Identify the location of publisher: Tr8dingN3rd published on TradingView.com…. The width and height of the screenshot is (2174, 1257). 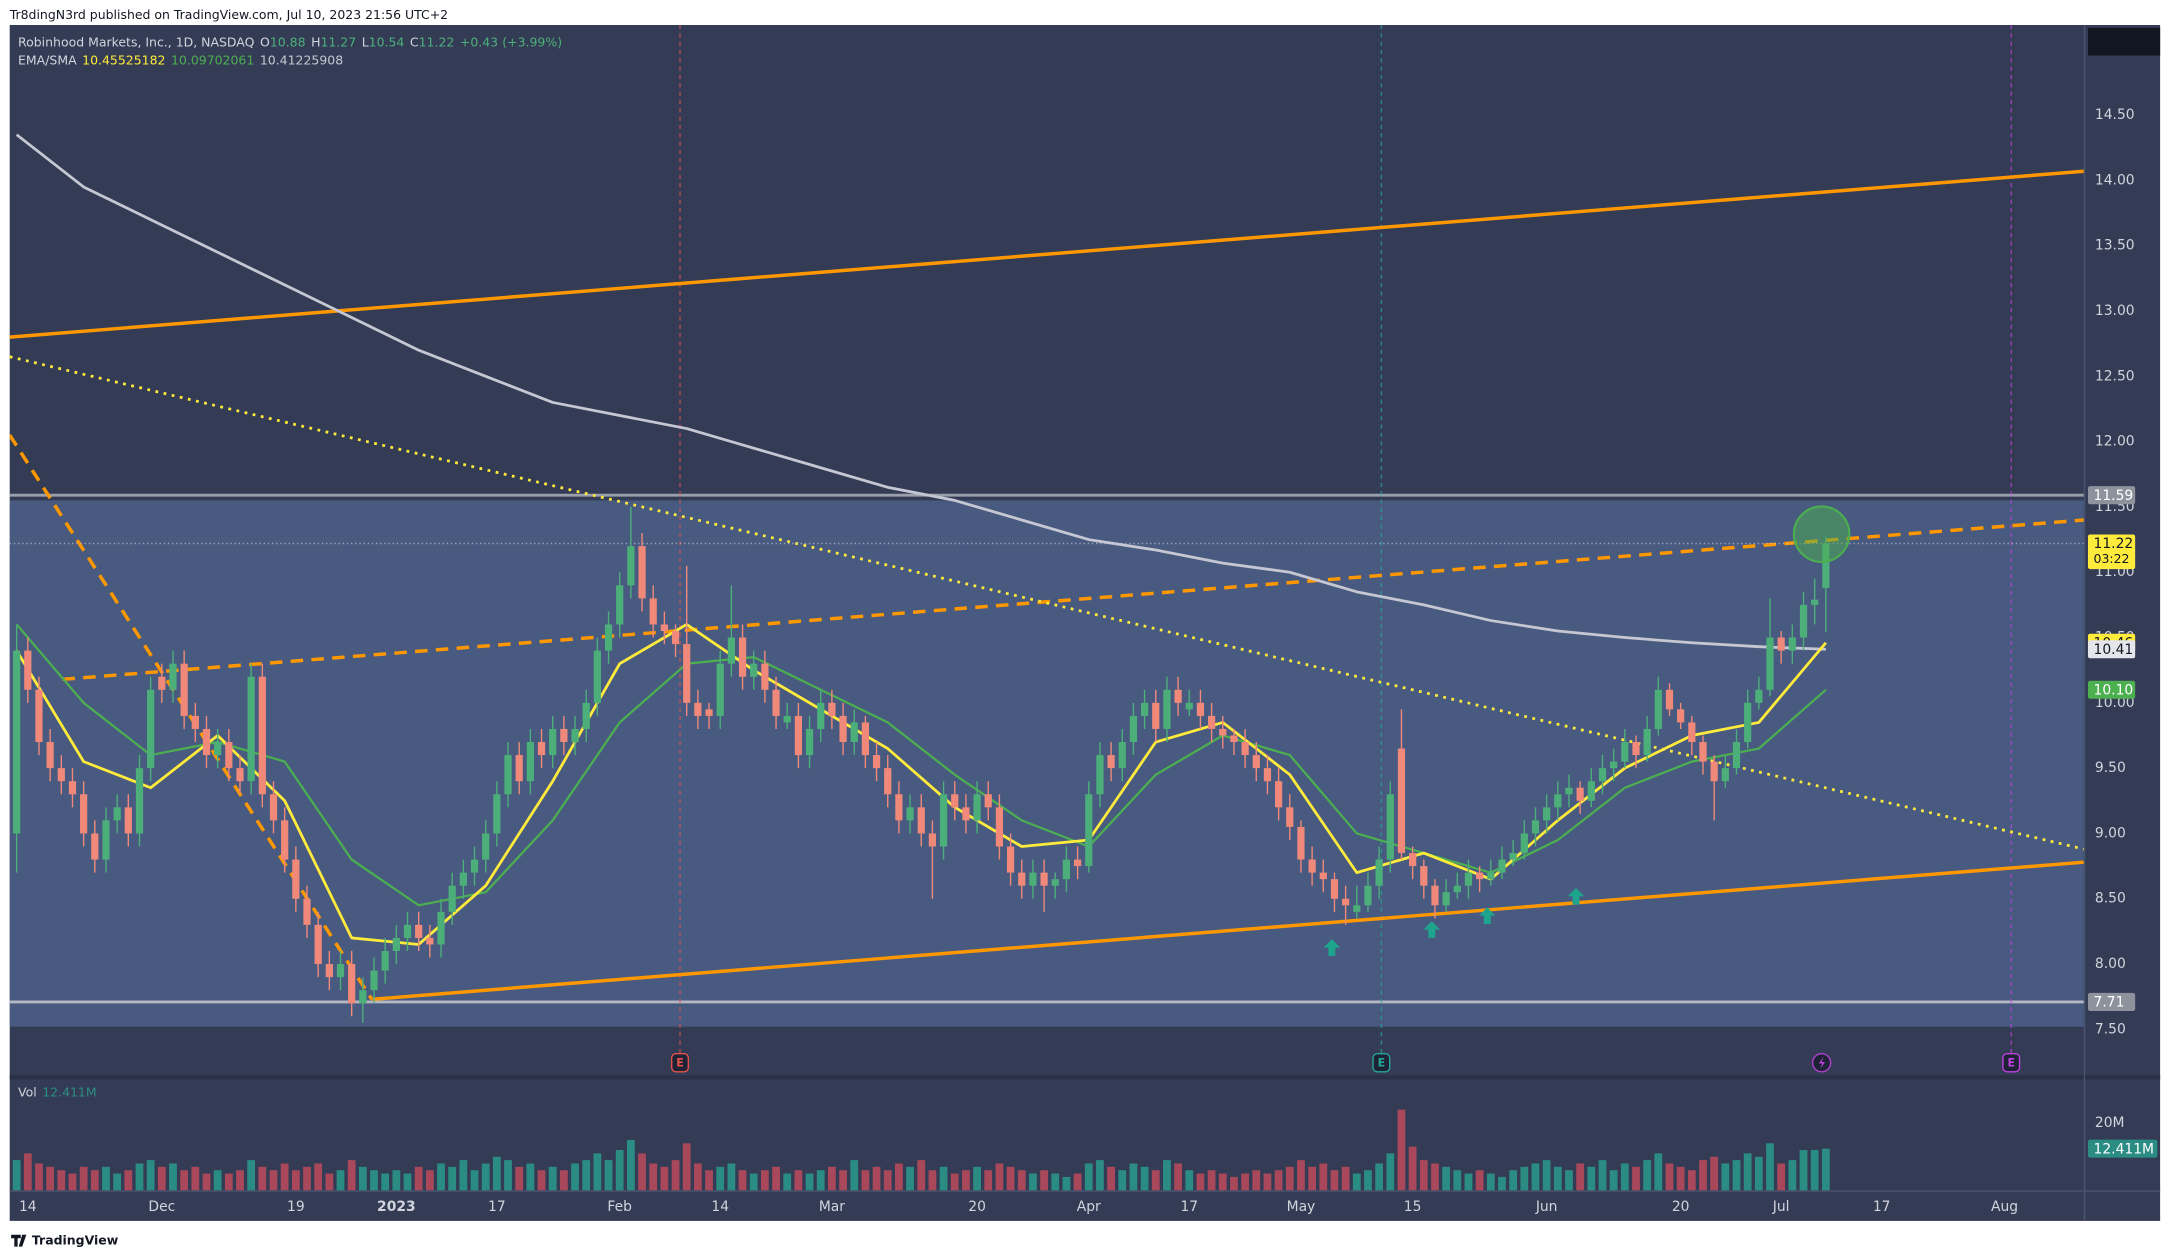
(228, 14).